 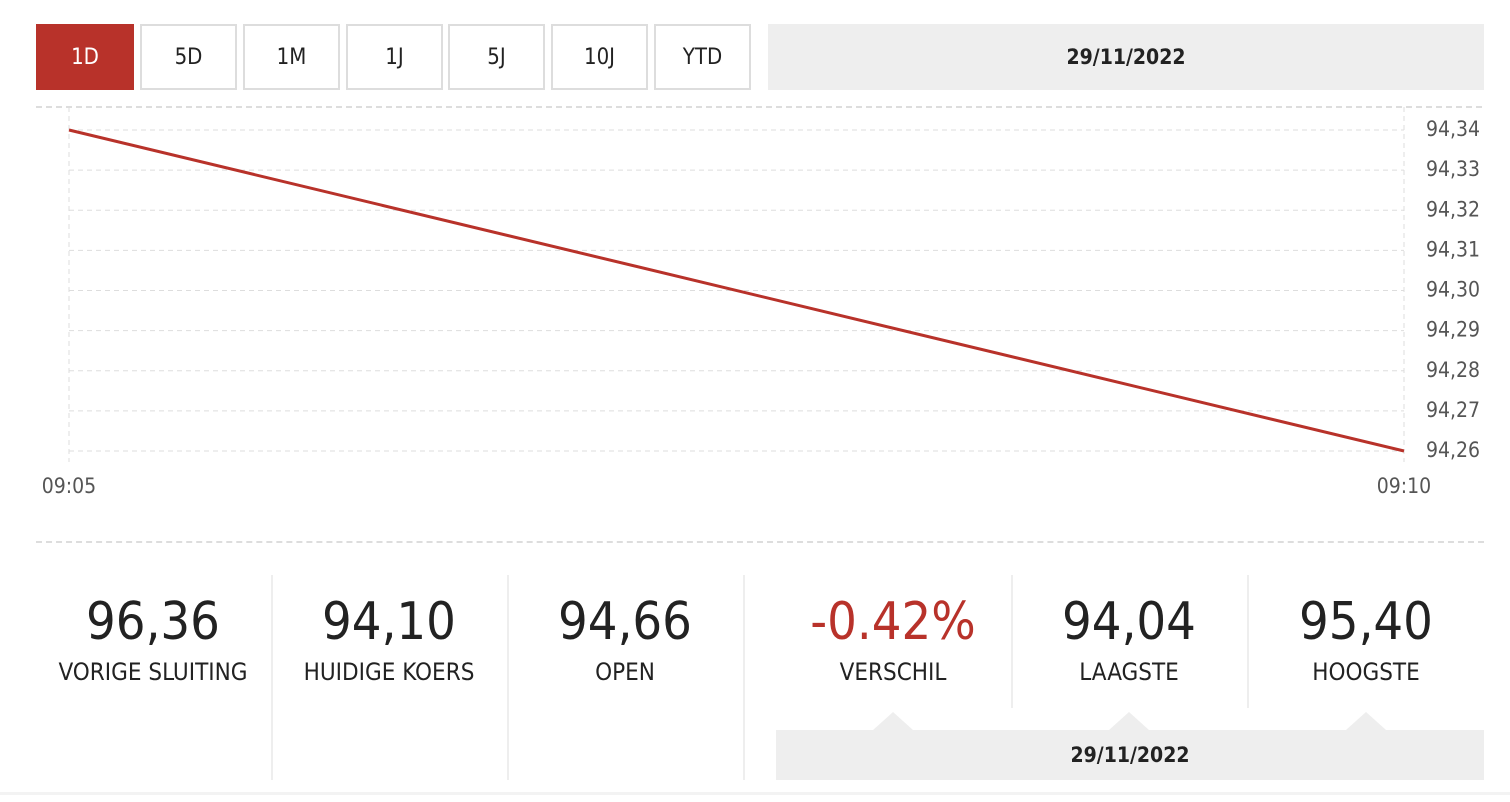 I want to click on y-tick-label: 94,29, so click(x=1453, y=330).